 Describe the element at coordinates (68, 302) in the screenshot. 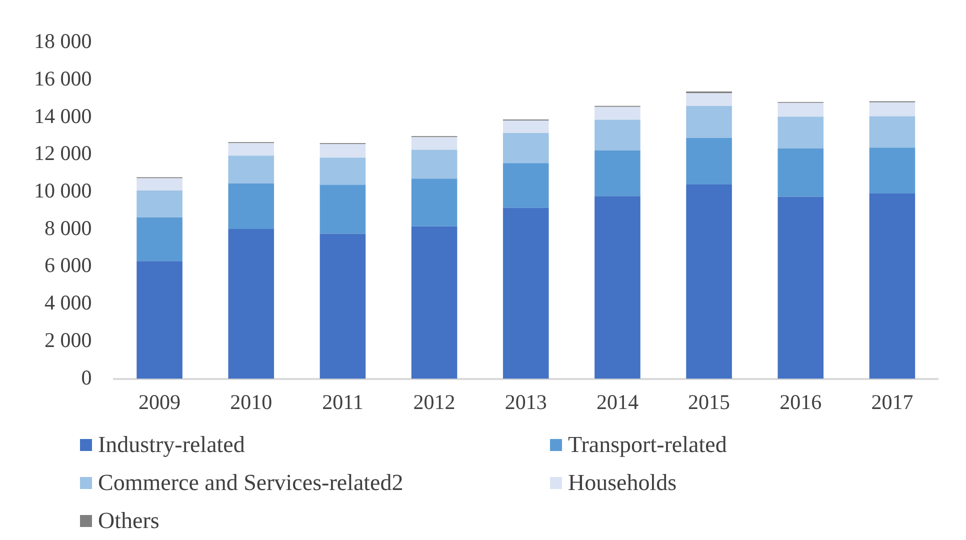

I see `y-tick-label: 4 000` at that location.